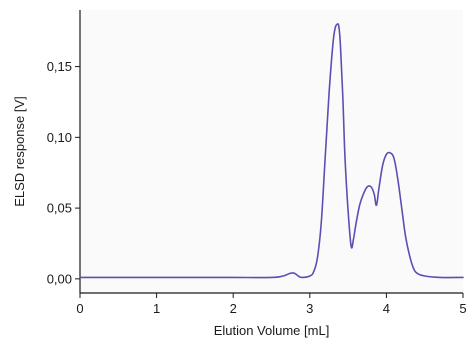 Image resolution: width=468 pixels, height=341 pixels. Describe the element at coordinates (462, 308) in the screenshot. I see `x-tick-label: 5` at that location.